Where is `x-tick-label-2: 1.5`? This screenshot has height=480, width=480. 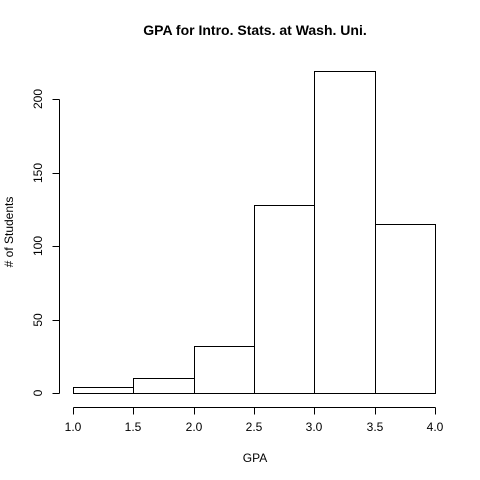
x-tick-label-2: 1.5 is located at coordinates (133, 427).